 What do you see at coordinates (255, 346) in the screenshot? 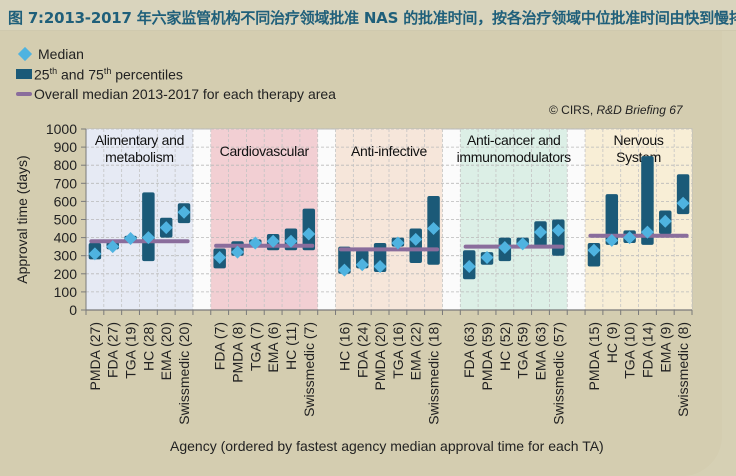
I see `x-tick-label: TGA (7)` at bounding box center [255, 346].